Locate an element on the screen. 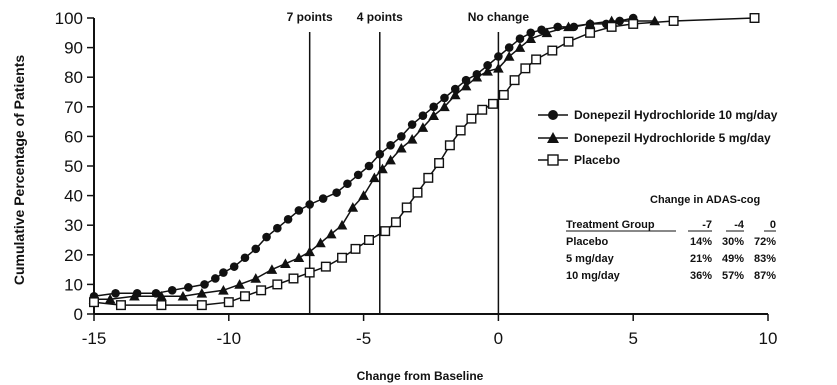  table-cell: 87% is located at coordinates (765, 276).